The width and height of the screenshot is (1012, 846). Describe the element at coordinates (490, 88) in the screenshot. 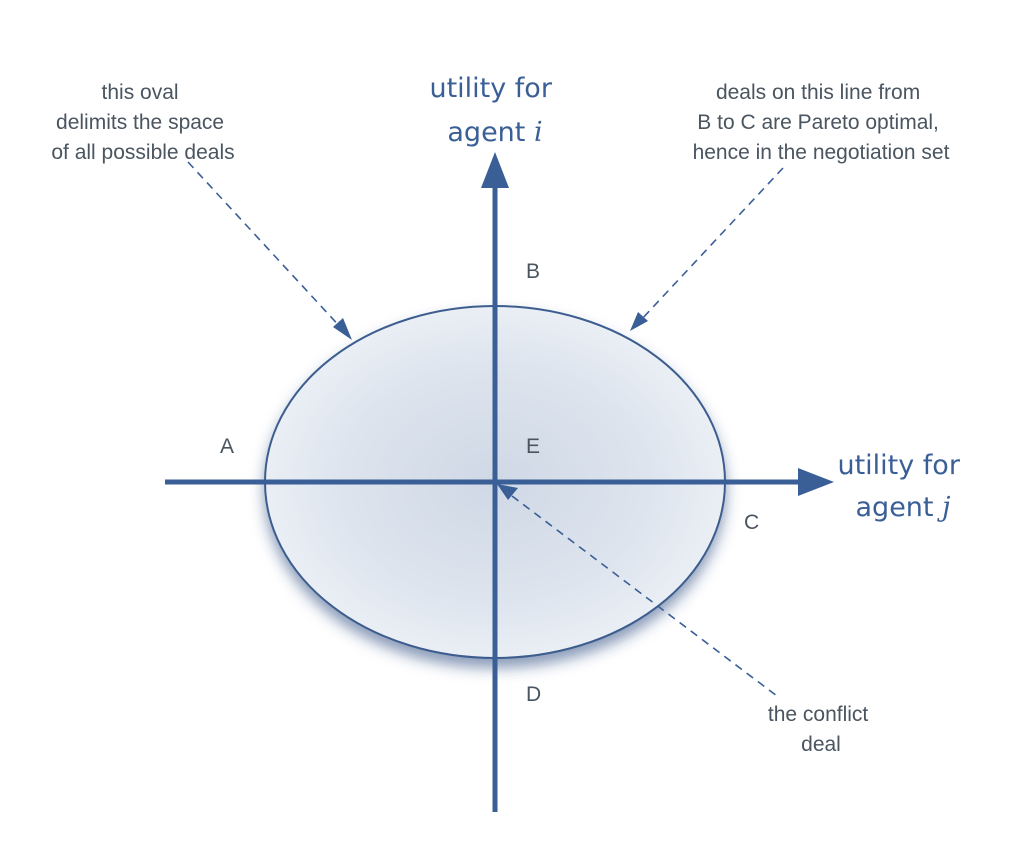

I see `vertical-axis-title-line1: utility for` at that location.